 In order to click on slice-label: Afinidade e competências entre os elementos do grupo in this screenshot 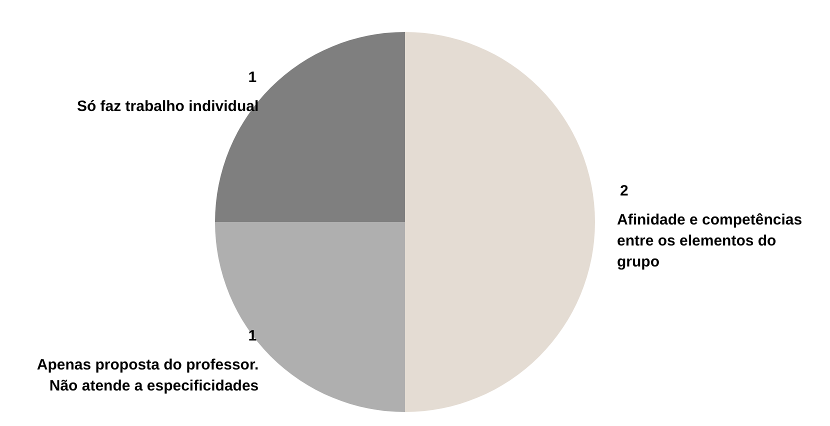, I will do `click(709, 241)`.